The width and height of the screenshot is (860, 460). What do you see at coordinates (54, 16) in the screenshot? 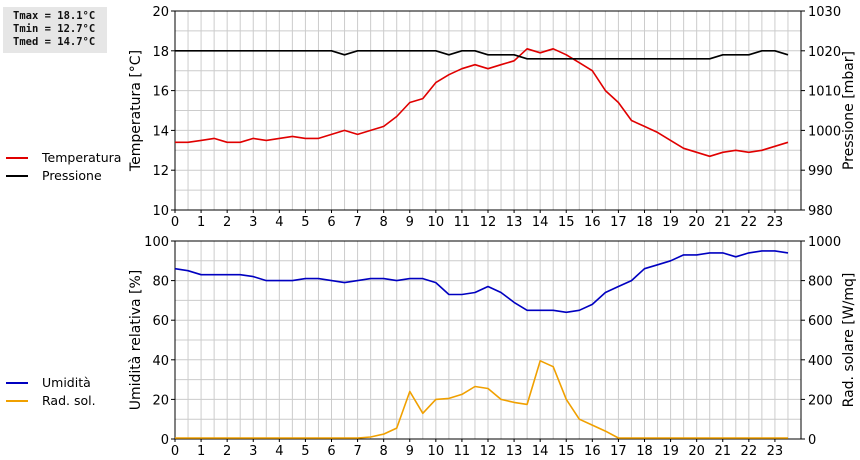
I see `tmax-label: Tmax = 18.1°C` at bounding box center [54, 16].